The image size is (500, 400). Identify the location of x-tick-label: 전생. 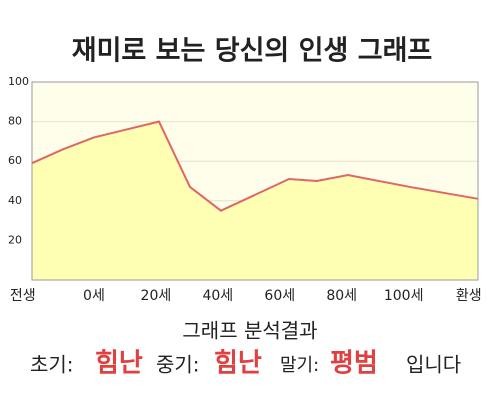
(23, 296).